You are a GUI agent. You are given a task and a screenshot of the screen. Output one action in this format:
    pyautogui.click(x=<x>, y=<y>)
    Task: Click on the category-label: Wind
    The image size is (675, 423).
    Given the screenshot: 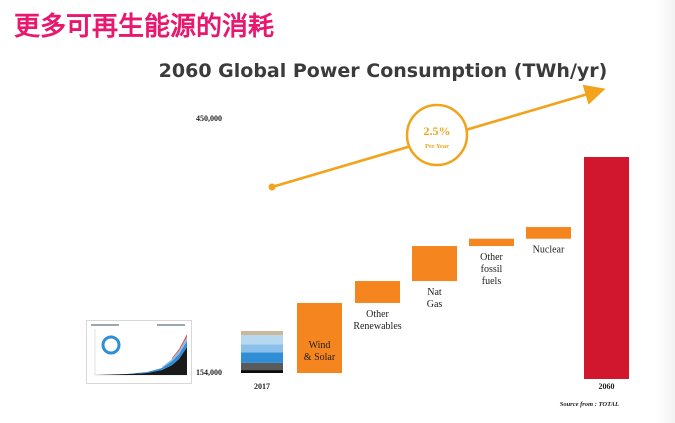 What is the action you would take?
    pyautogui.click(x=320, y=345)
    